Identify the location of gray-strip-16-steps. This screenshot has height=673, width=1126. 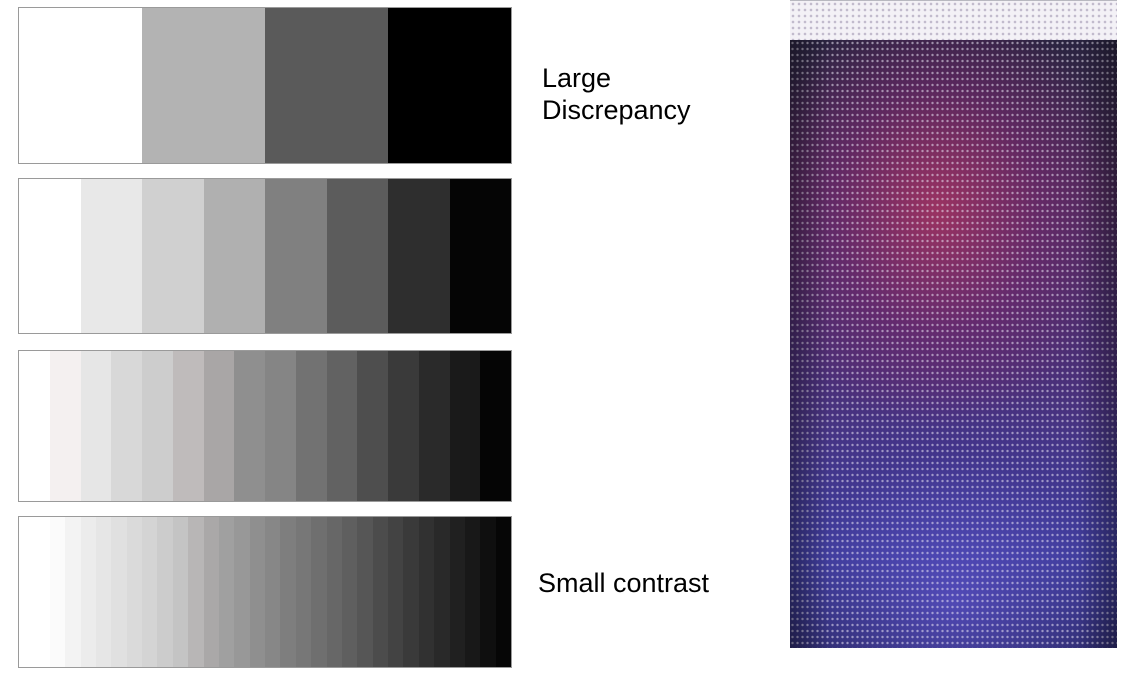
(265, 426).